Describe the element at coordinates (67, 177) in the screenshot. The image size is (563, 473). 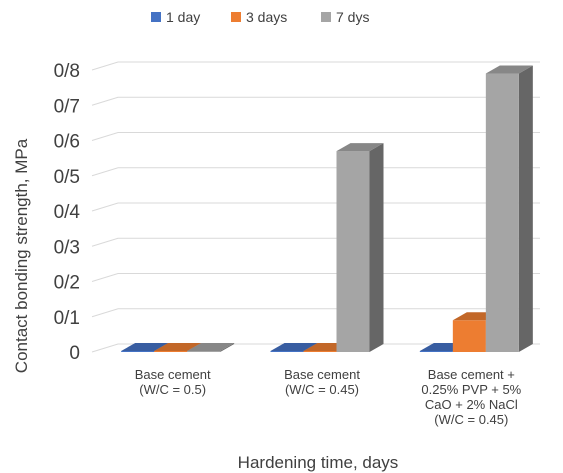
I see `y-tick-label: 0/5` at that location.